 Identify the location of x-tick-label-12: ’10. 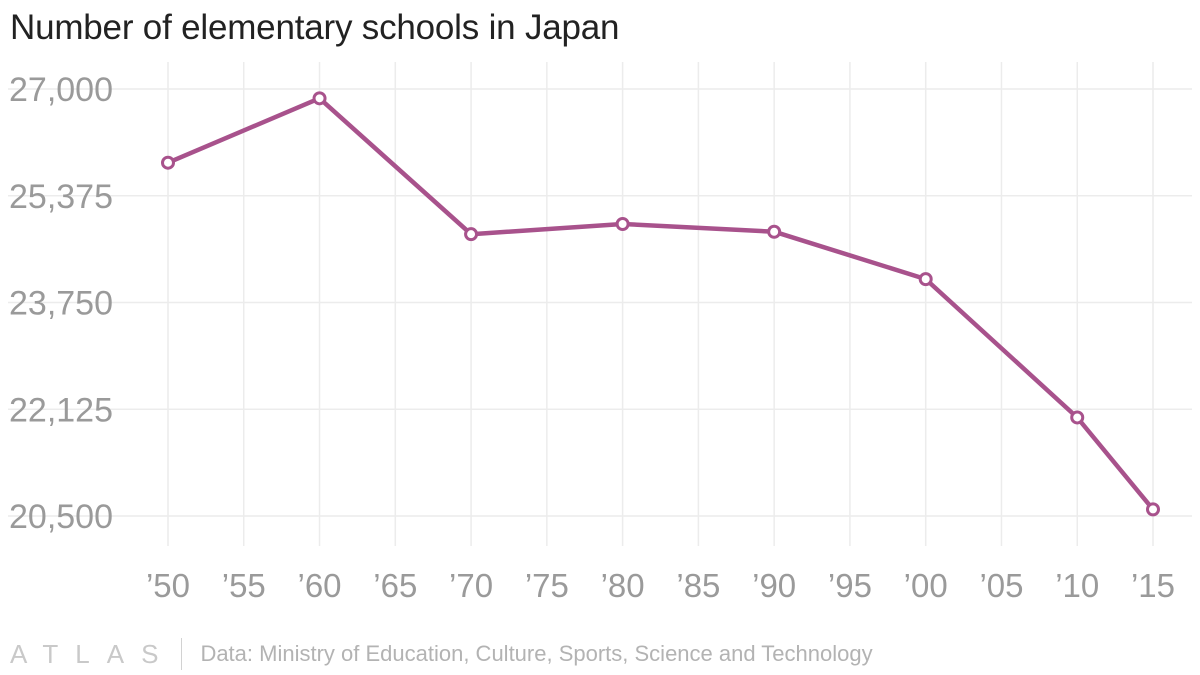
(1077, 585).